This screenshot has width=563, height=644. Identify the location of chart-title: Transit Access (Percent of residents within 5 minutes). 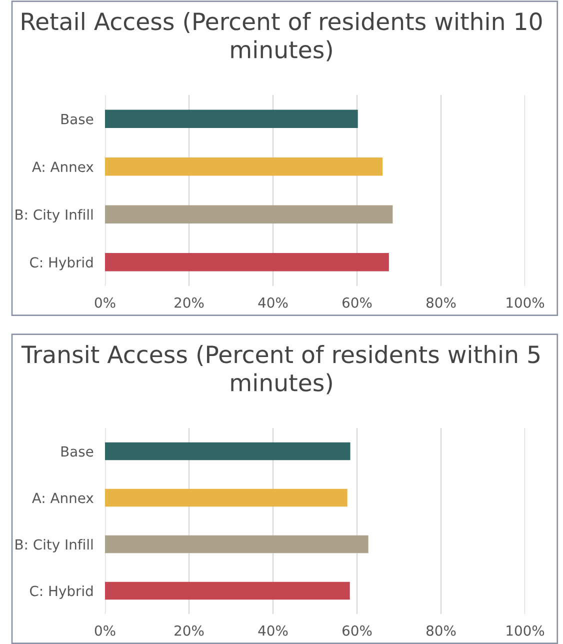
(280, 369).